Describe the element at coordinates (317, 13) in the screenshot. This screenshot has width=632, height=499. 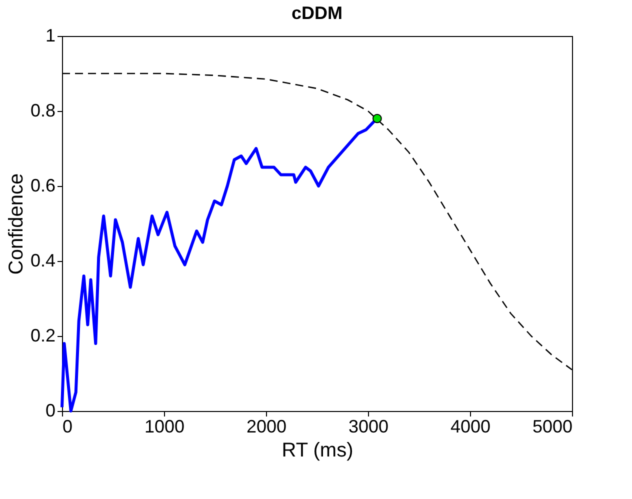
I see `chart-title: cDDM` at that location.